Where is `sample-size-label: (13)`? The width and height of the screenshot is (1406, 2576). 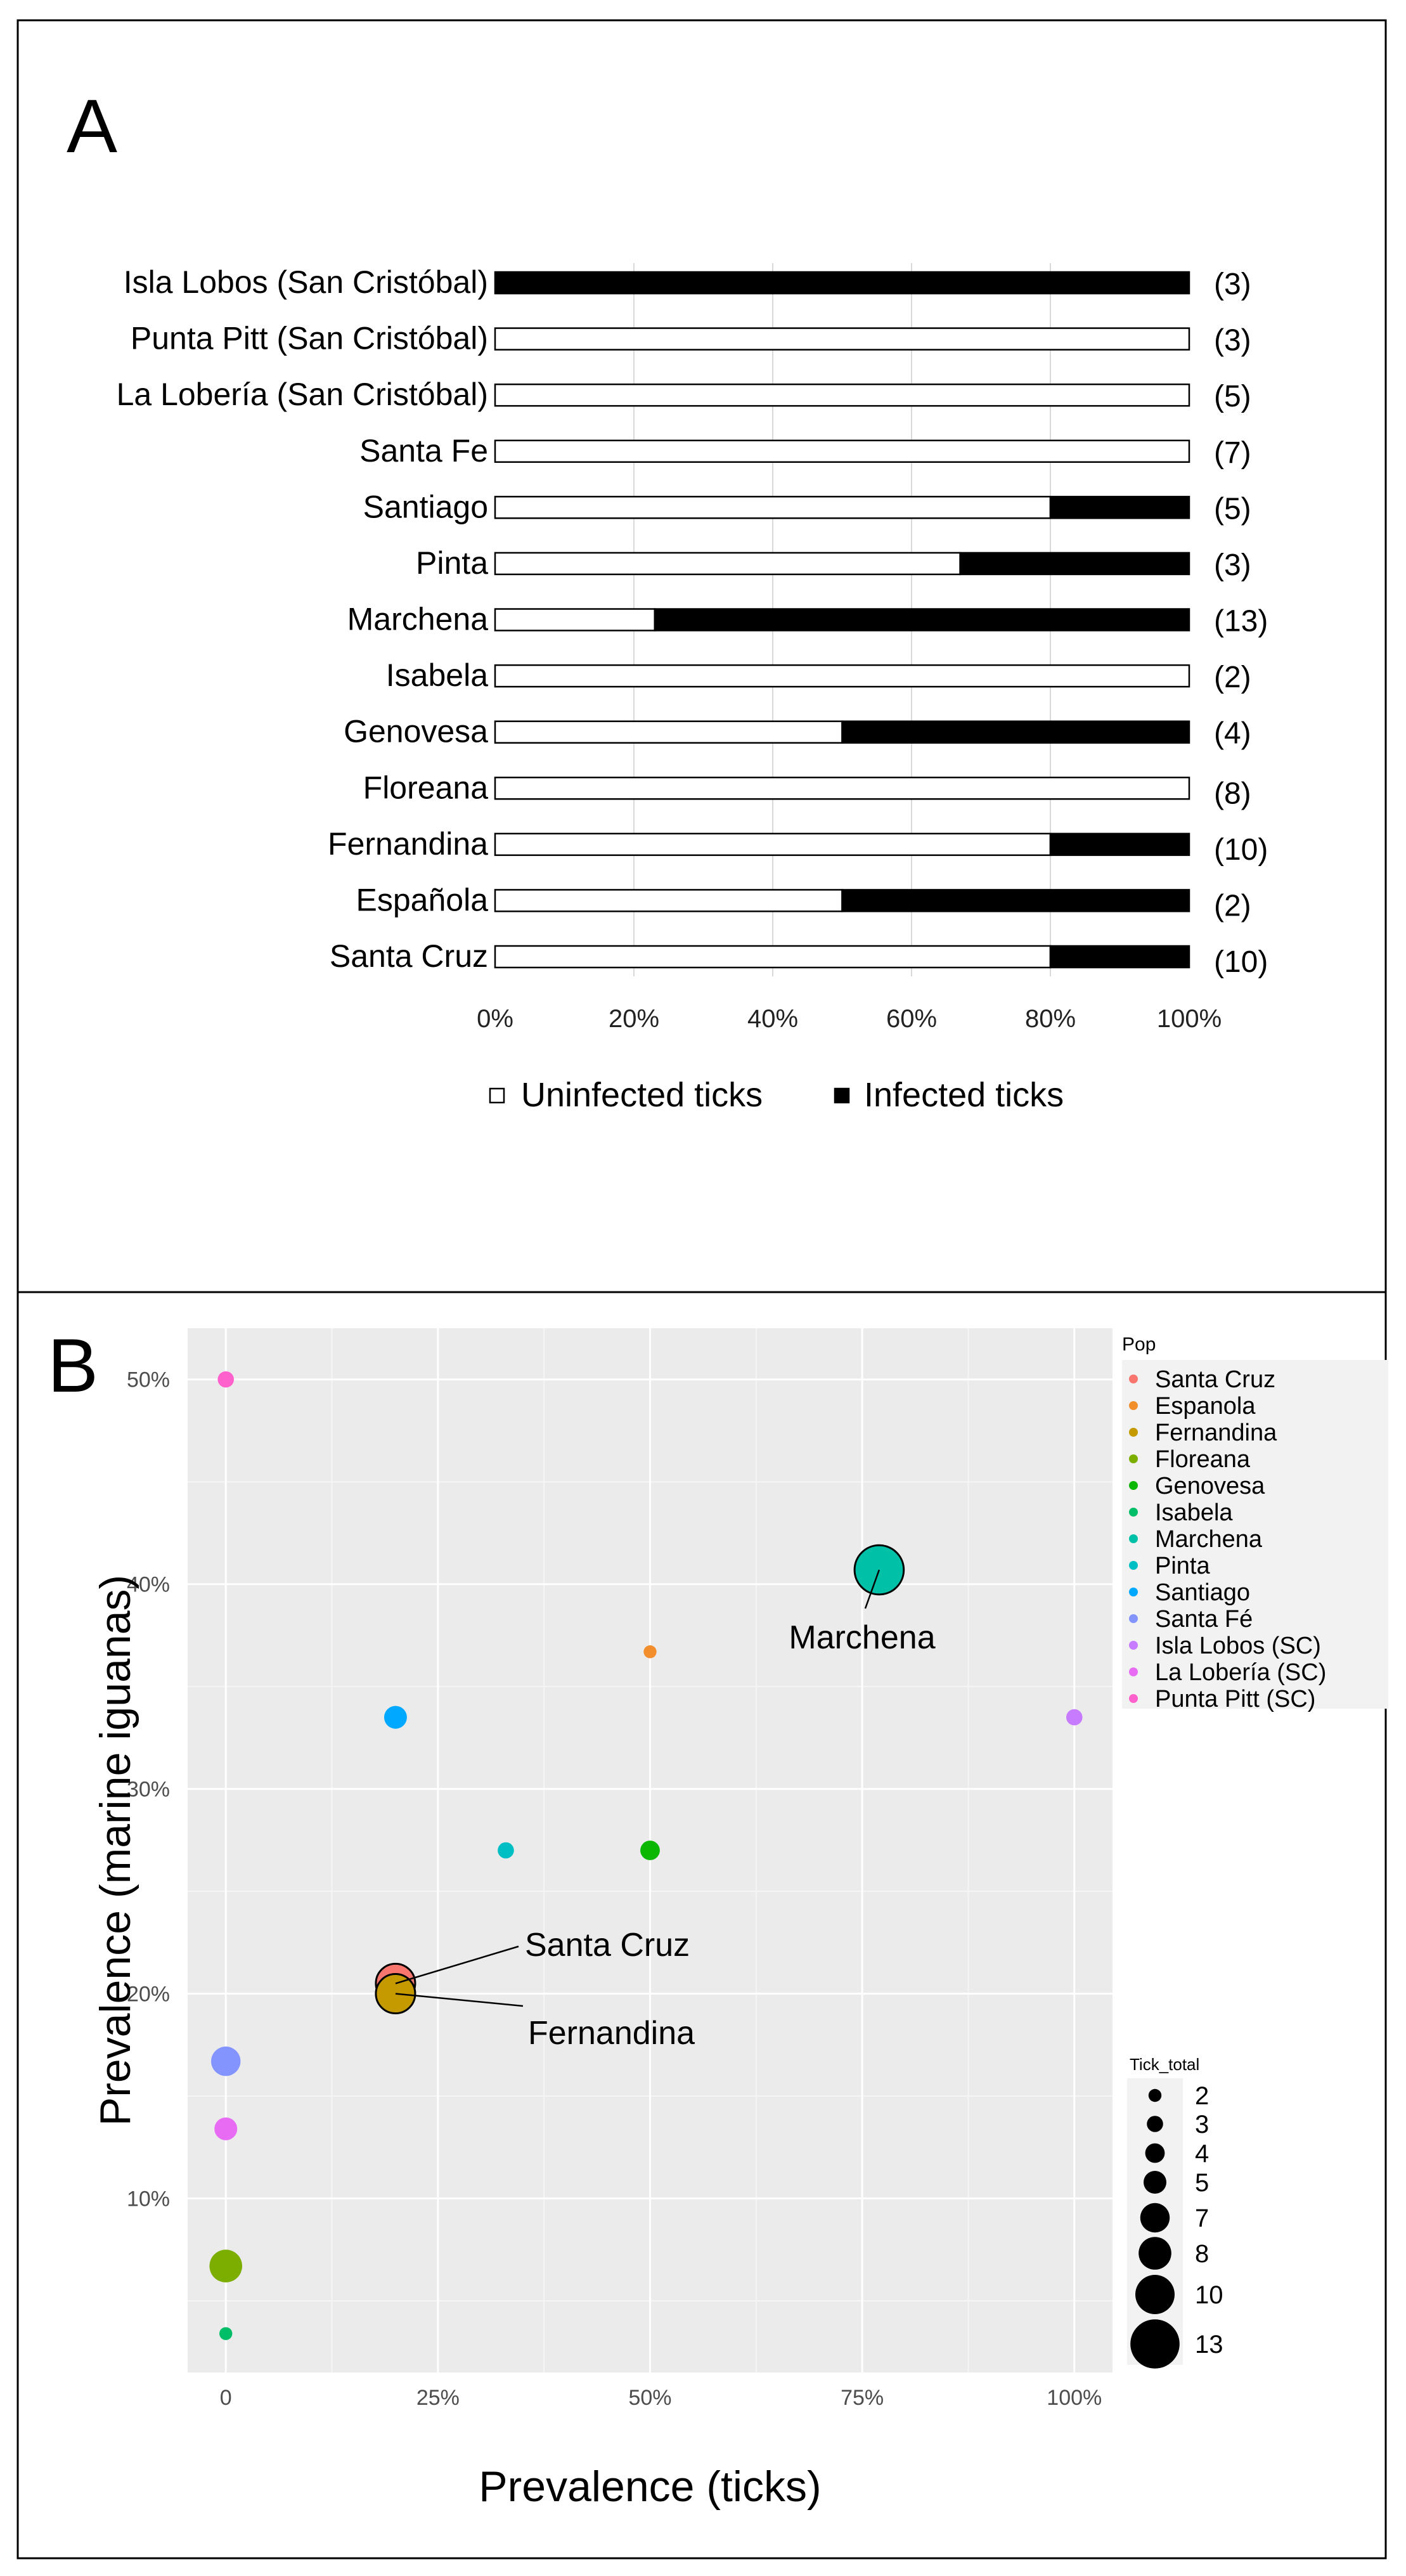 sample-size-label: (13) is located at coordinates (1241, 621).